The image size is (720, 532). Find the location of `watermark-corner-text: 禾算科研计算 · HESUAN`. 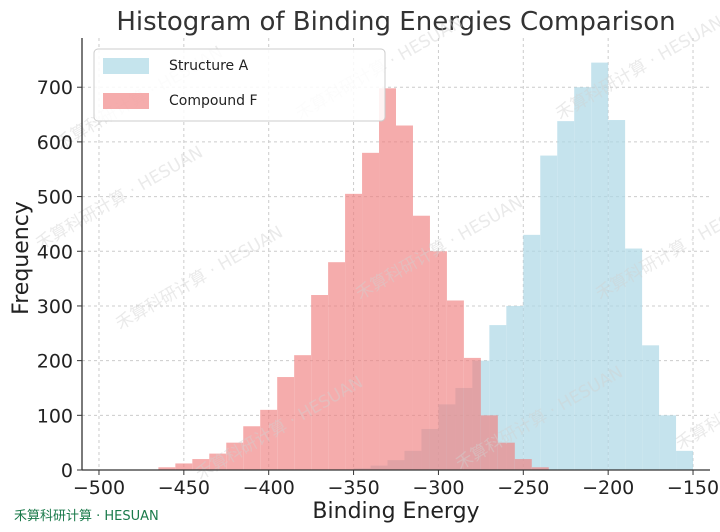

watermark-corner-text: 禾算科研计算 · HESUAN is located at coordinates (86, 516).